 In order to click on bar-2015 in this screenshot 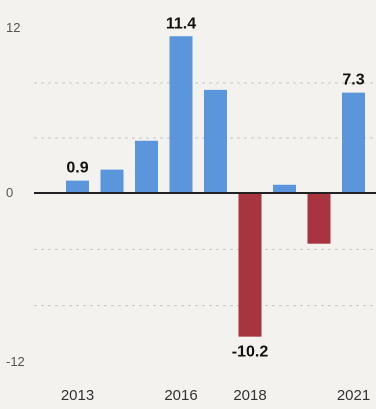, I will do `click(146, 166)`.